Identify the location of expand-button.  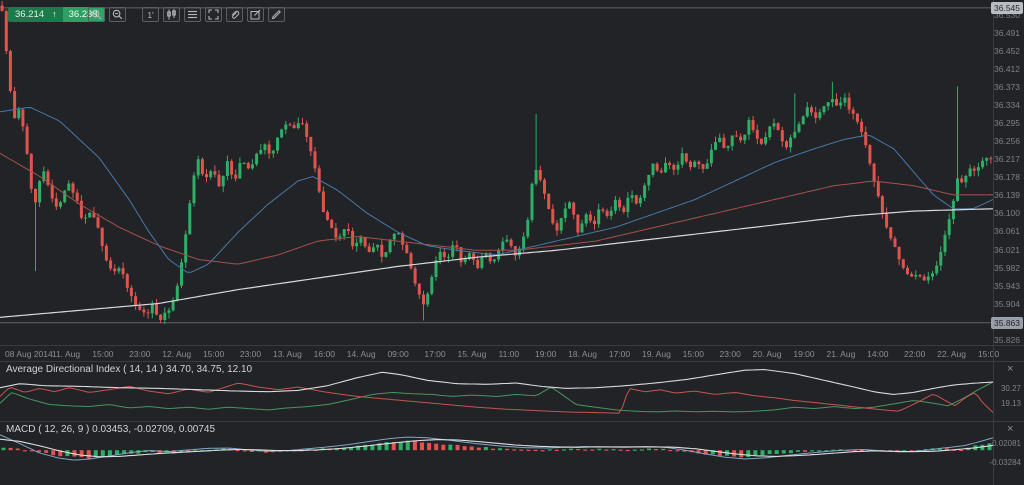
(213, 14).